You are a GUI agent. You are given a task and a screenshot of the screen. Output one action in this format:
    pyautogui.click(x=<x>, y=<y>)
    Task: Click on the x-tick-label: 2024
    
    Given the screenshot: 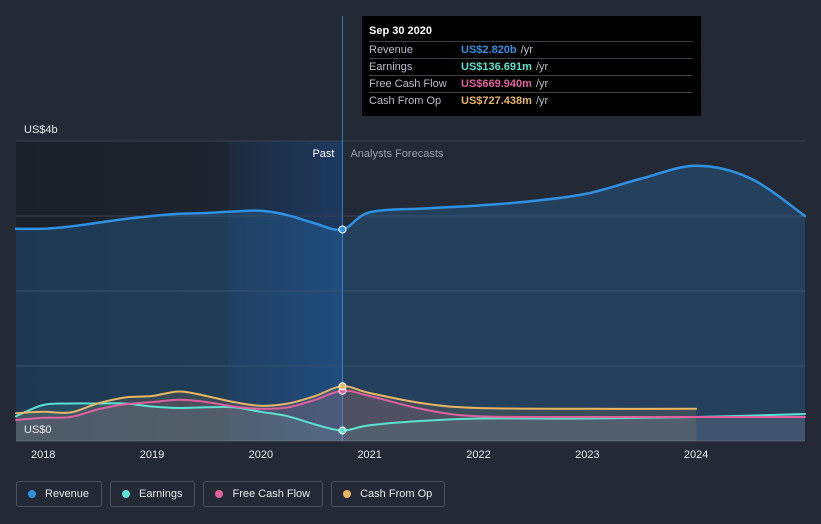 What is the action you would take?
    pyautogui.click(x=696, y=455)
    